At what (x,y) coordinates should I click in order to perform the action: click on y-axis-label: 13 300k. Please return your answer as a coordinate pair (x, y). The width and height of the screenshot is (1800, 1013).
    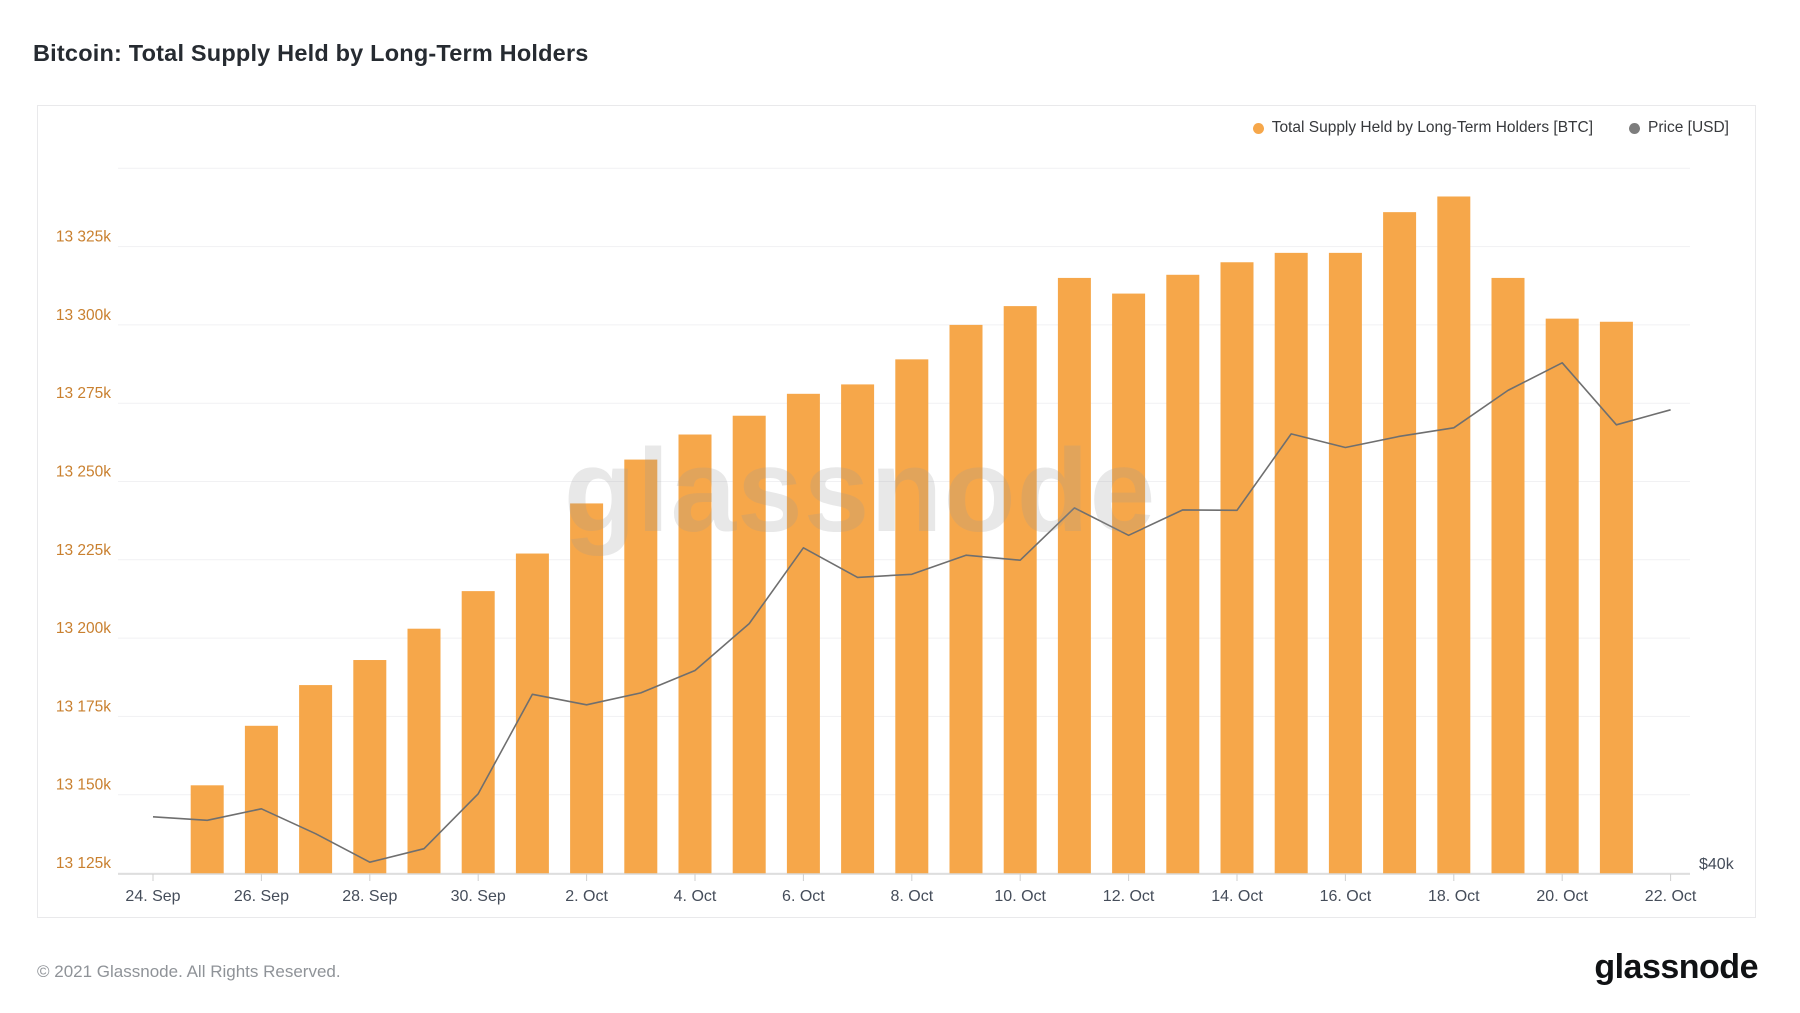
    Looking at the image, I should click on (83, 315).